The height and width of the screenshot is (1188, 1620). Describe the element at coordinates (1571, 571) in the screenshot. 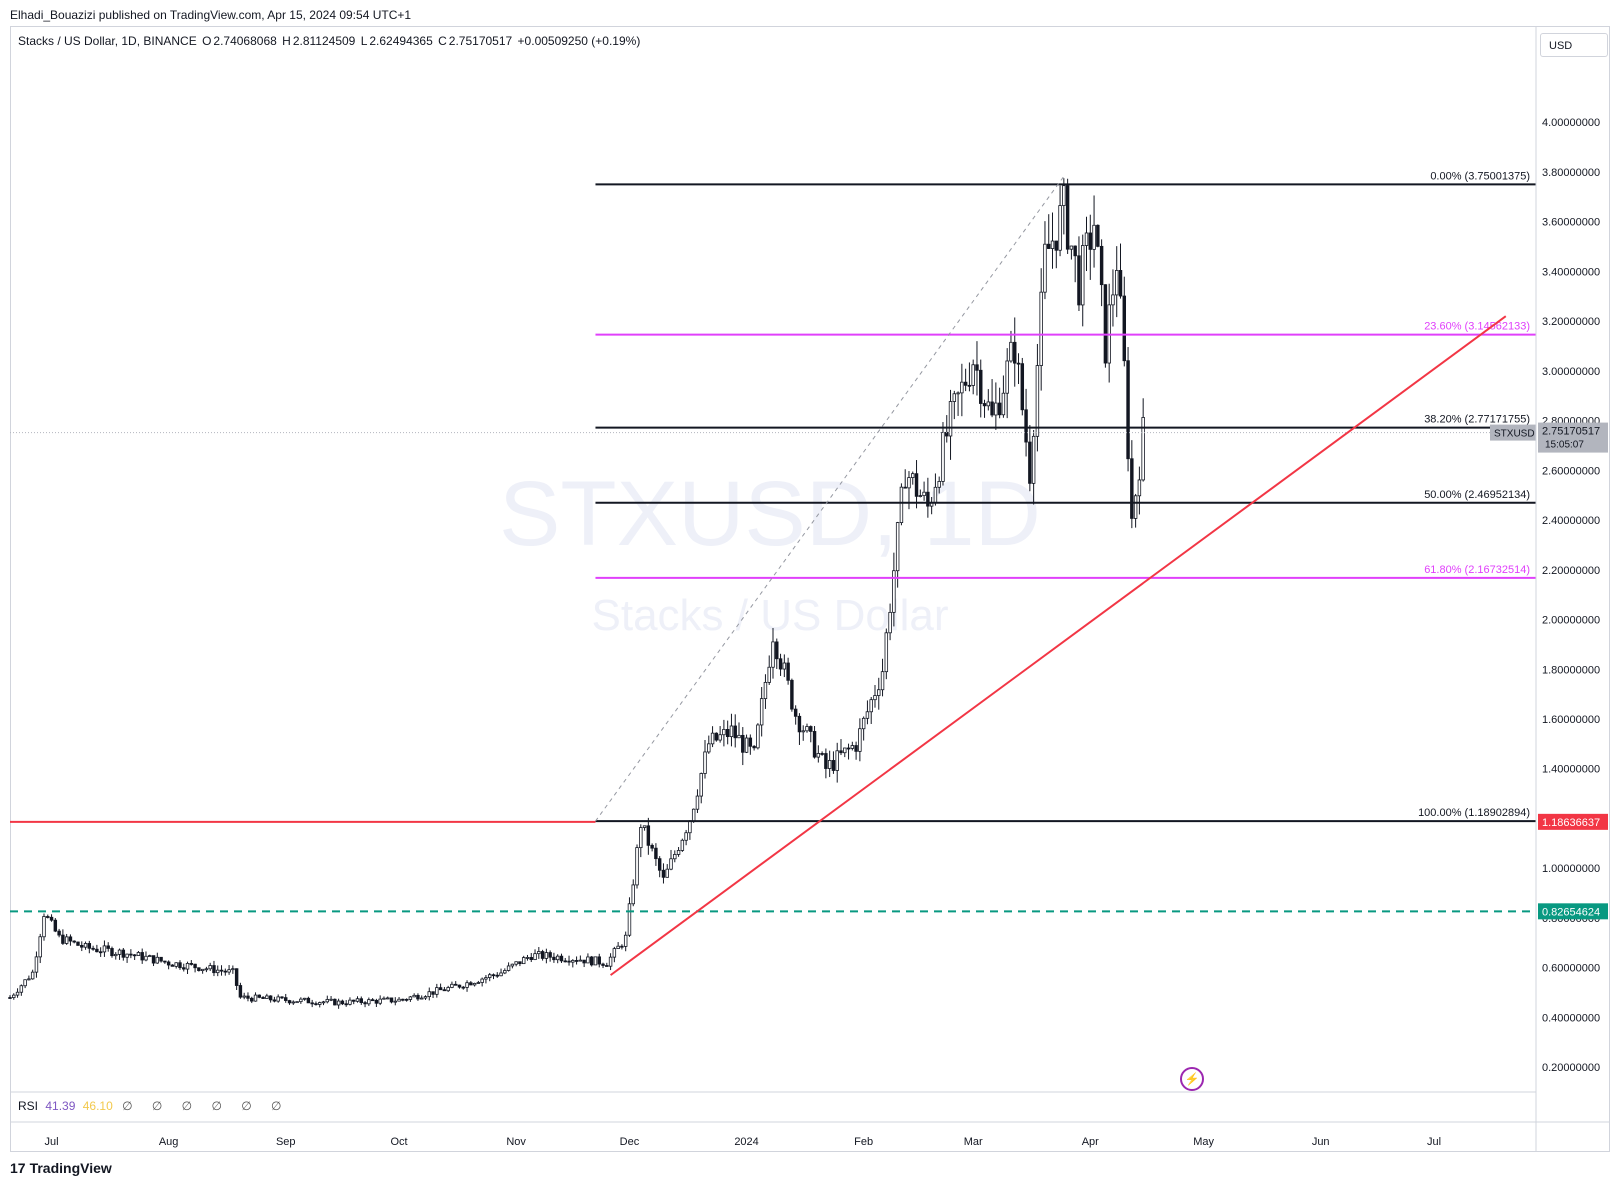

I see `y-tick-label: 2.20000000` at that location.